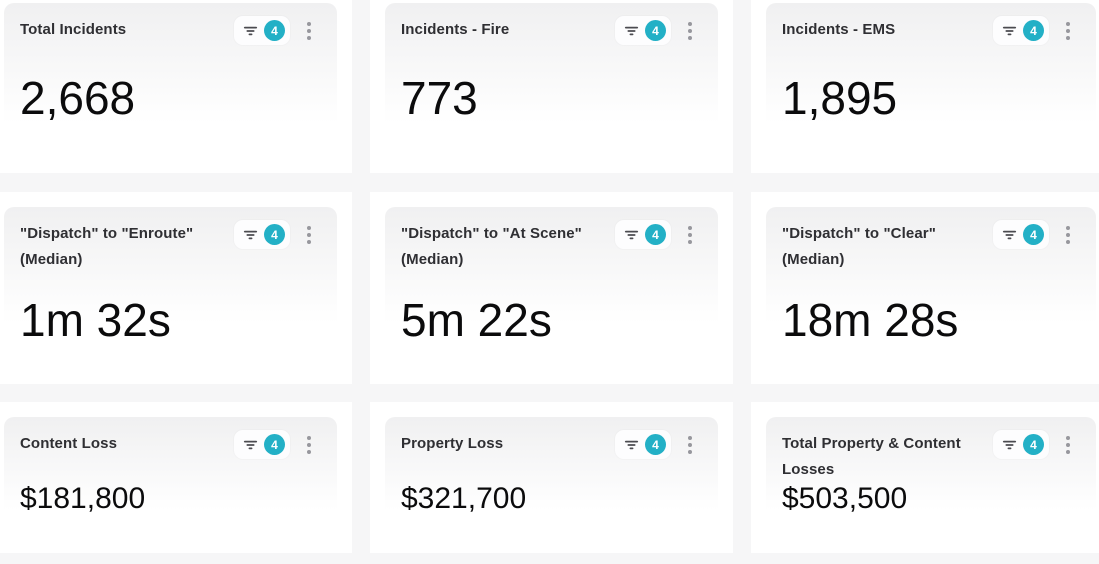  What do you see at coordinates (840, 98) in the screenshot?
I see `card-value: 1,895` at bounding box center [840, 98].